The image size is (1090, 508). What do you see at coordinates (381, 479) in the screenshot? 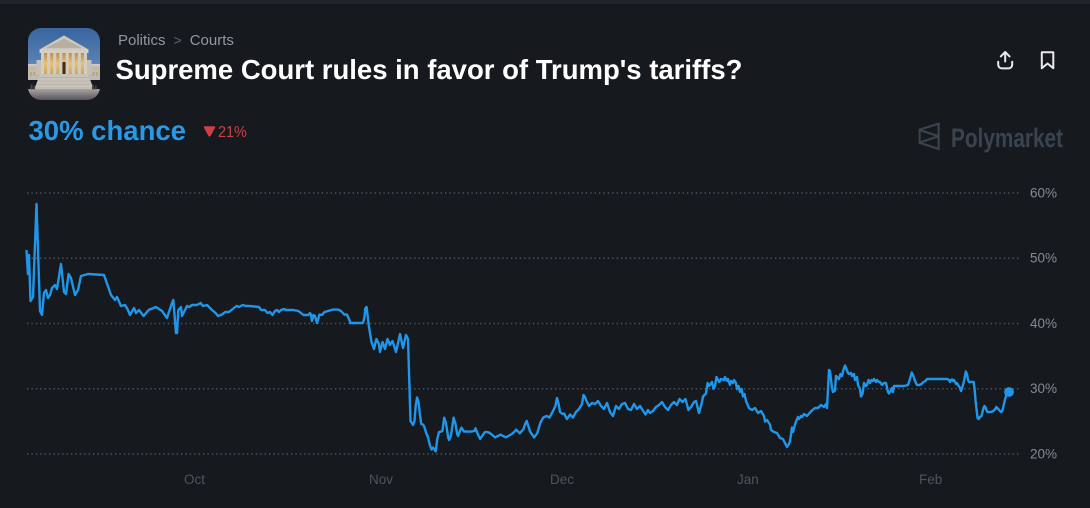
I see `svg-text: Nov` at bounding box center [381, 479].